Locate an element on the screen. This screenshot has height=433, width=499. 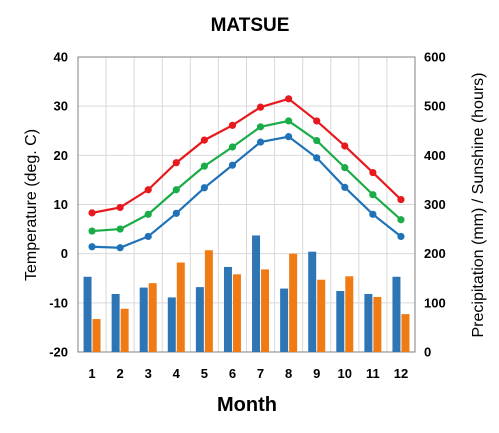
x-axis-ticks: 1 2 3 4 5 6 7 8 9 10 11 12 is located at coordinates (248, 373).